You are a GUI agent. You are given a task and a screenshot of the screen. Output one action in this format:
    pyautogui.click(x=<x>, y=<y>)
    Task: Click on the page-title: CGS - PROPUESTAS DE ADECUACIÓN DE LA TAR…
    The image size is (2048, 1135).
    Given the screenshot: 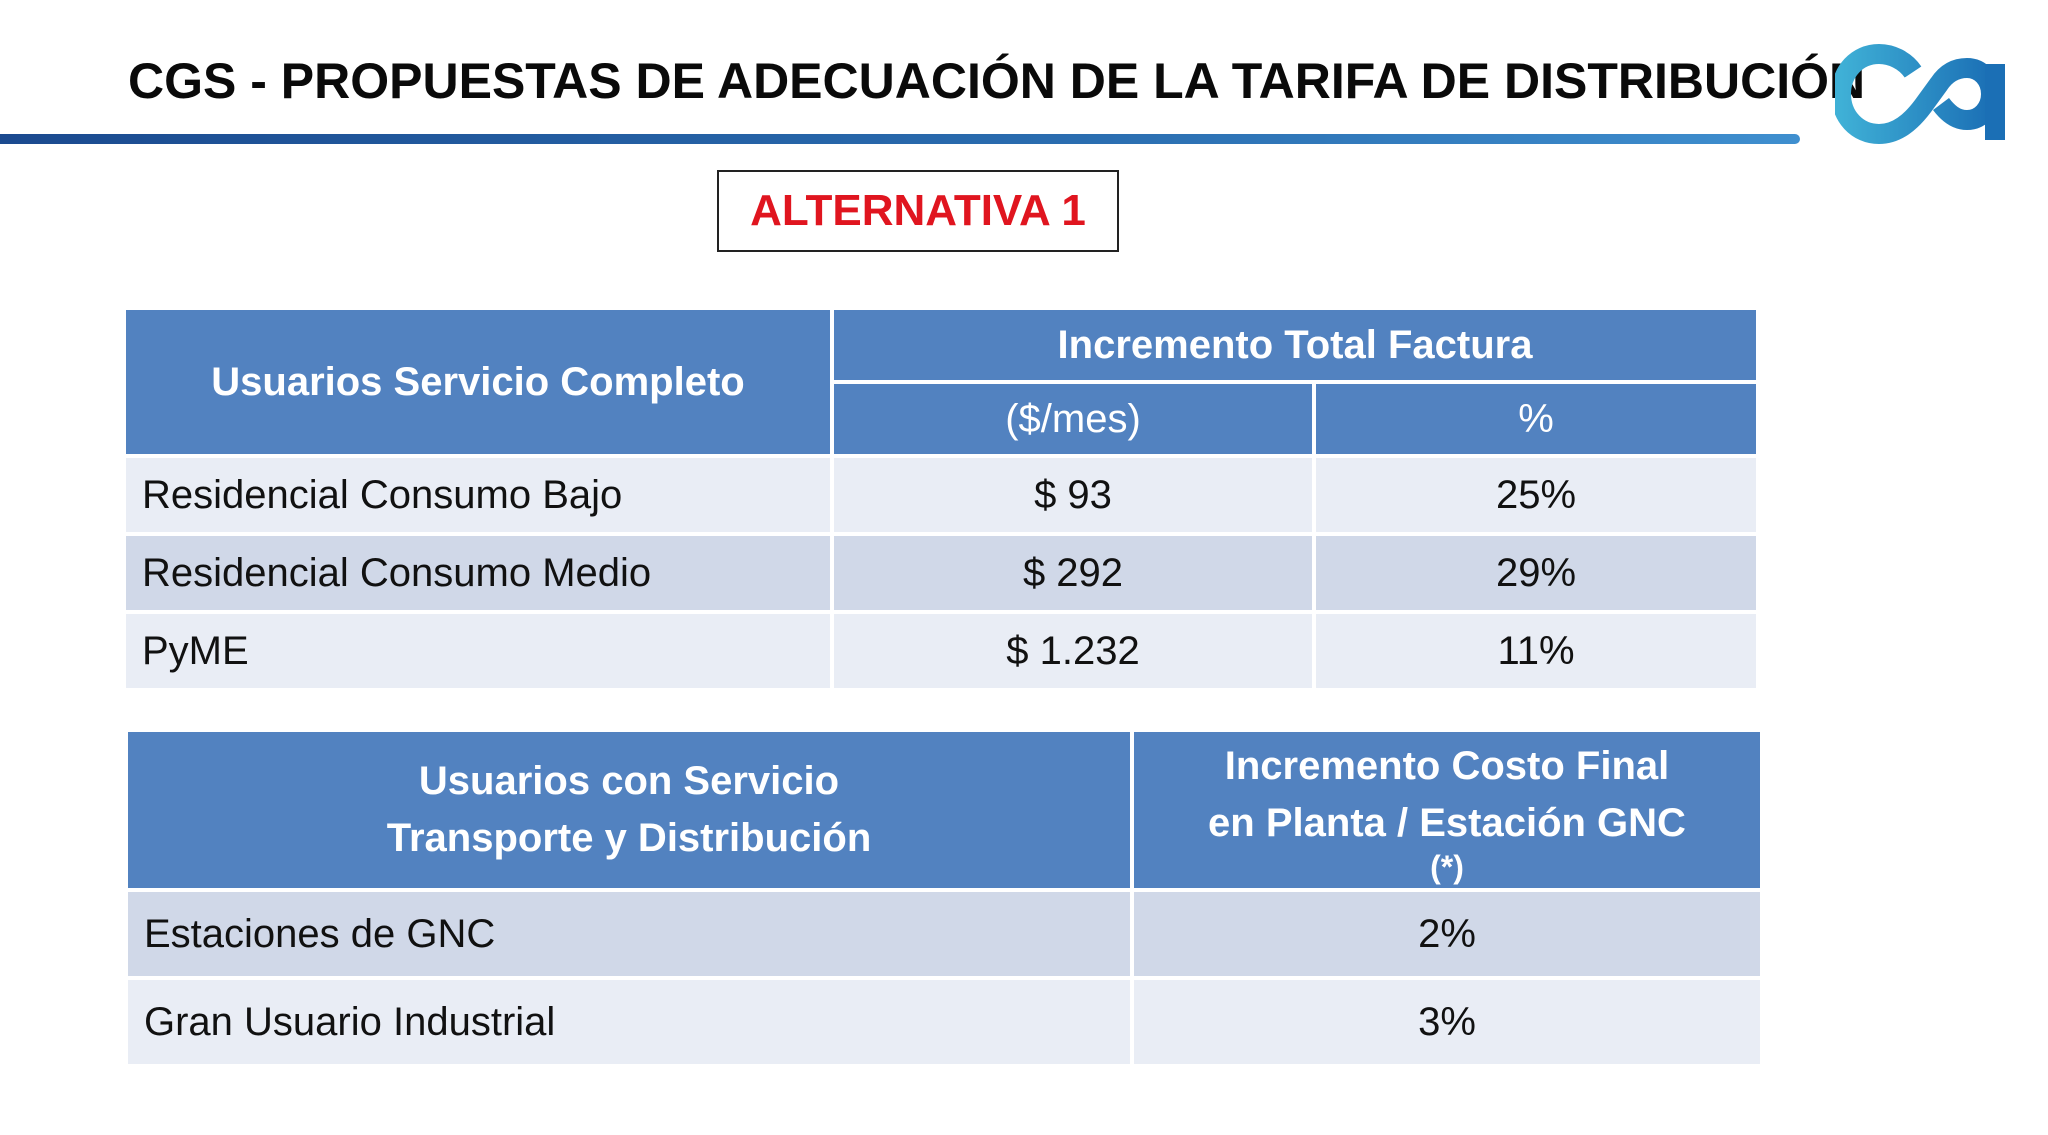 What is the action you would take?
    pyautogui.click(x=997, y=81)
    